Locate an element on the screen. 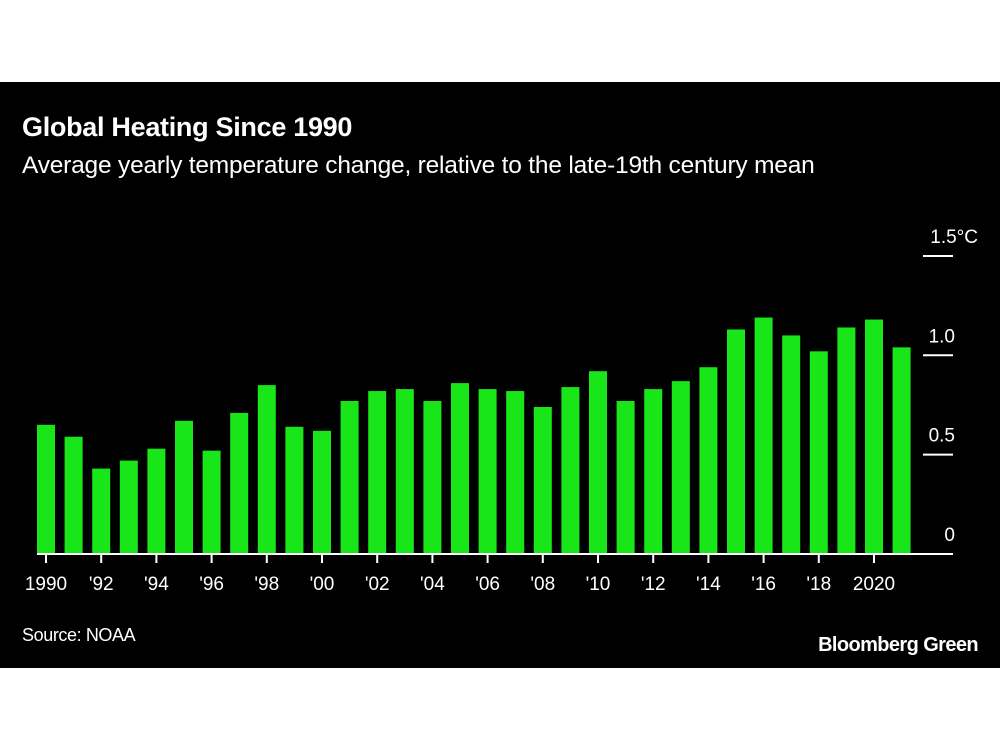 This screenshot has width=1000, height=750. x-tick-label-2020: 2020 is located at coordinates (874, 584).